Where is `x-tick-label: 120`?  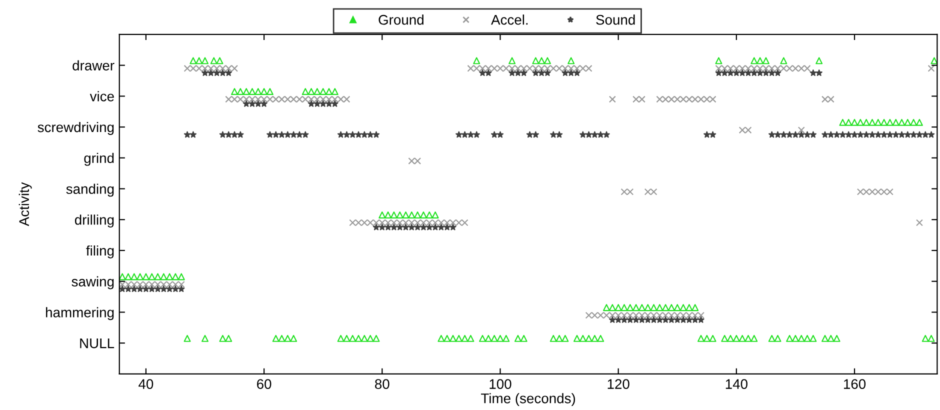
x-tick-label: 120 is located at coordinates (619, 384).